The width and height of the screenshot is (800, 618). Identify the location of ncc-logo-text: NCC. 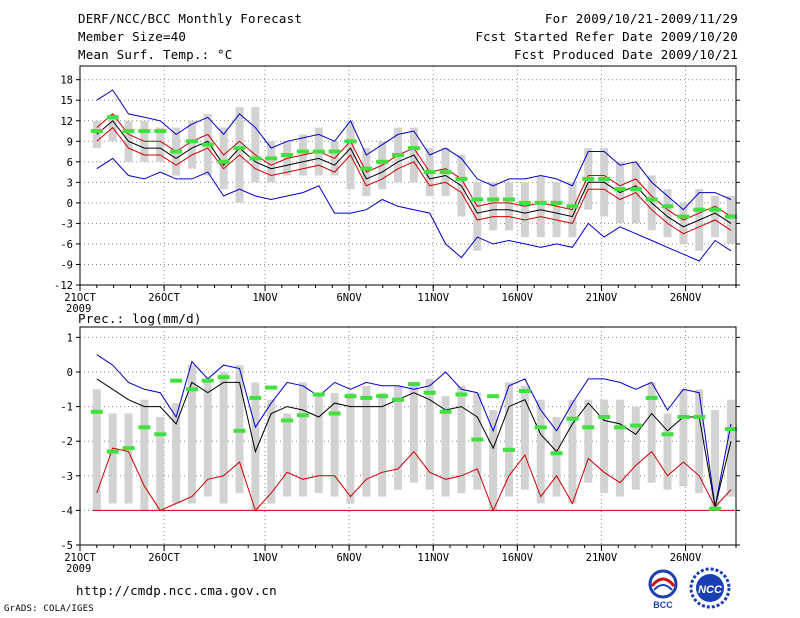
(710, 590).